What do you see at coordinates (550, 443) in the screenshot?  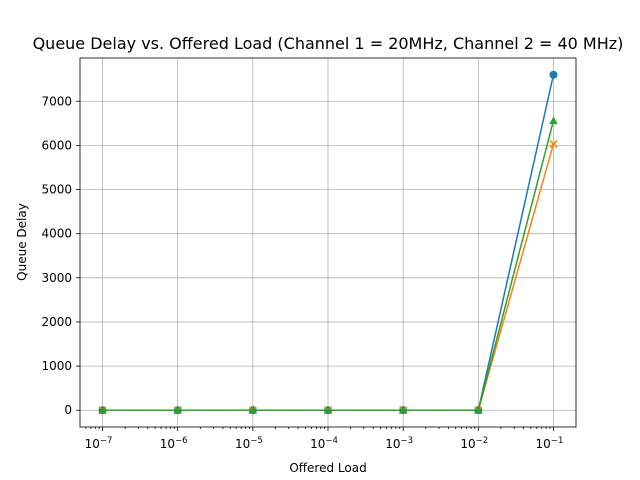 I see `x-tick-label: 10⁻¹` at bounding box center [550, 443].